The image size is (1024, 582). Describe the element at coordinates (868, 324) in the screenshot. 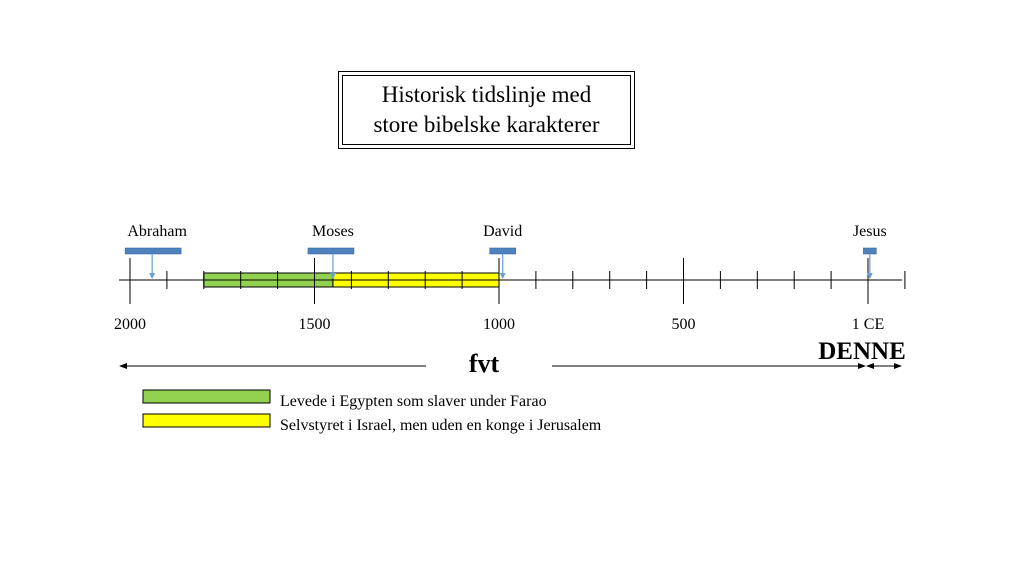

I see `tick-label: 1 CE` at that location.